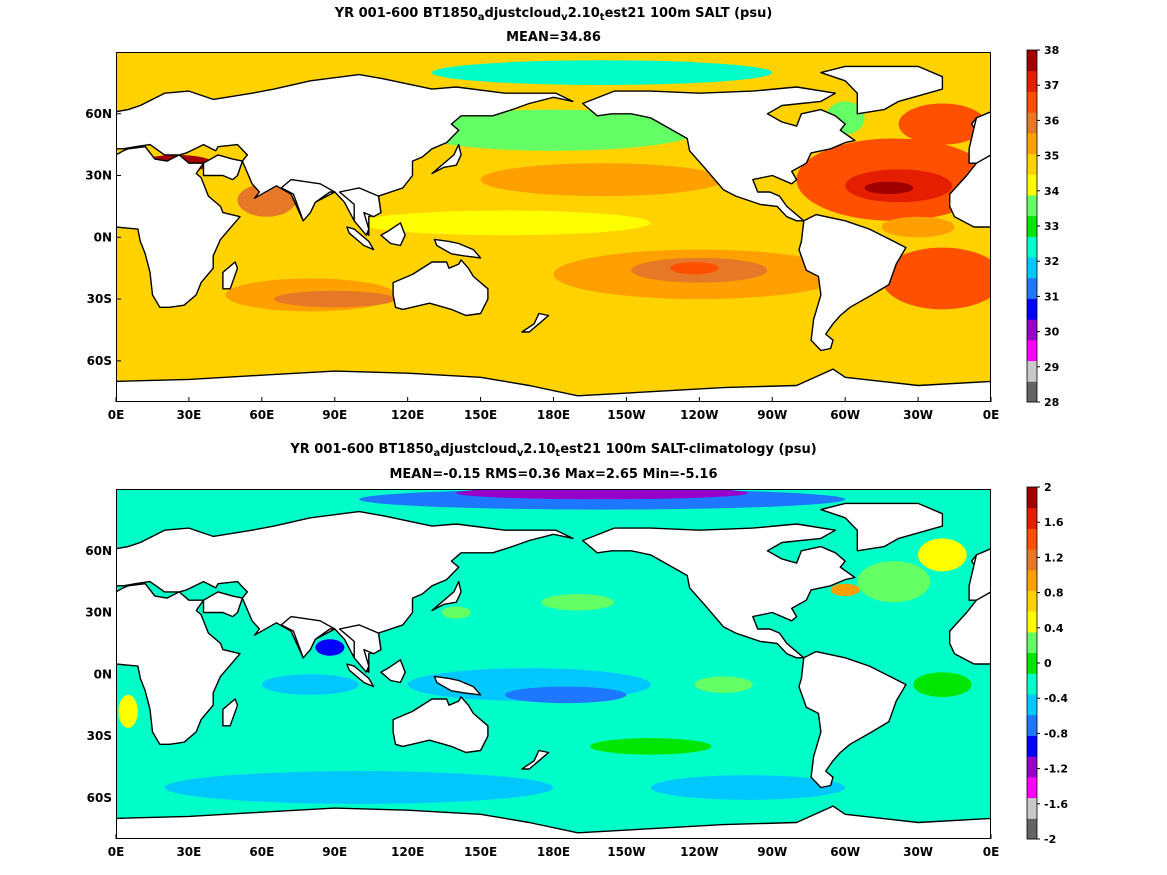 This screenshot has width=1167, height=875. Describe the element at coordinates (1051, 156) in the screenshot. I see `colorbar-label: 35` at that location.